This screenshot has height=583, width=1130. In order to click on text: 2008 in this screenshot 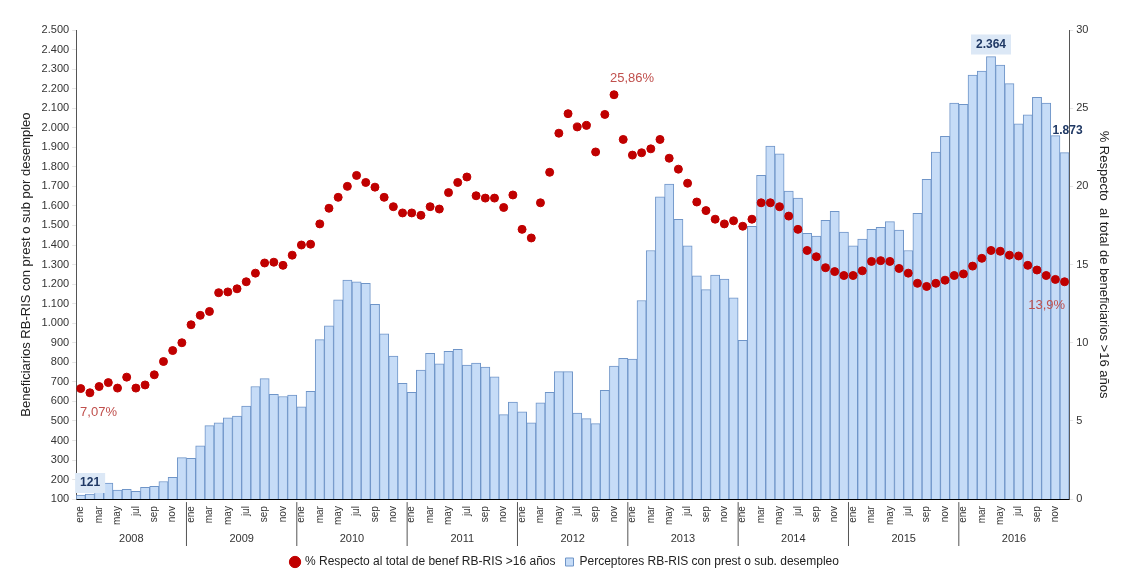, I will do `click(131, 537)`.